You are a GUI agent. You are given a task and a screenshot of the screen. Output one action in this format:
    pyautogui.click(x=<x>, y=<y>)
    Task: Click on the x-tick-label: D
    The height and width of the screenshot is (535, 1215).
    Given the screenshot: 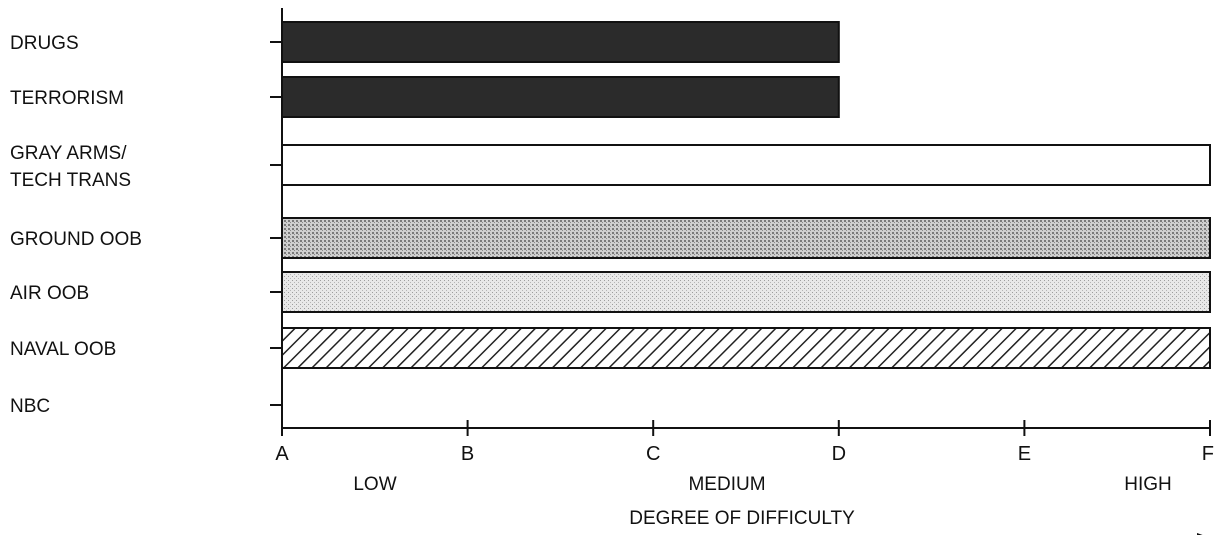 What is the action you would take?
    pyautogui.click(x=839, y=454)
    